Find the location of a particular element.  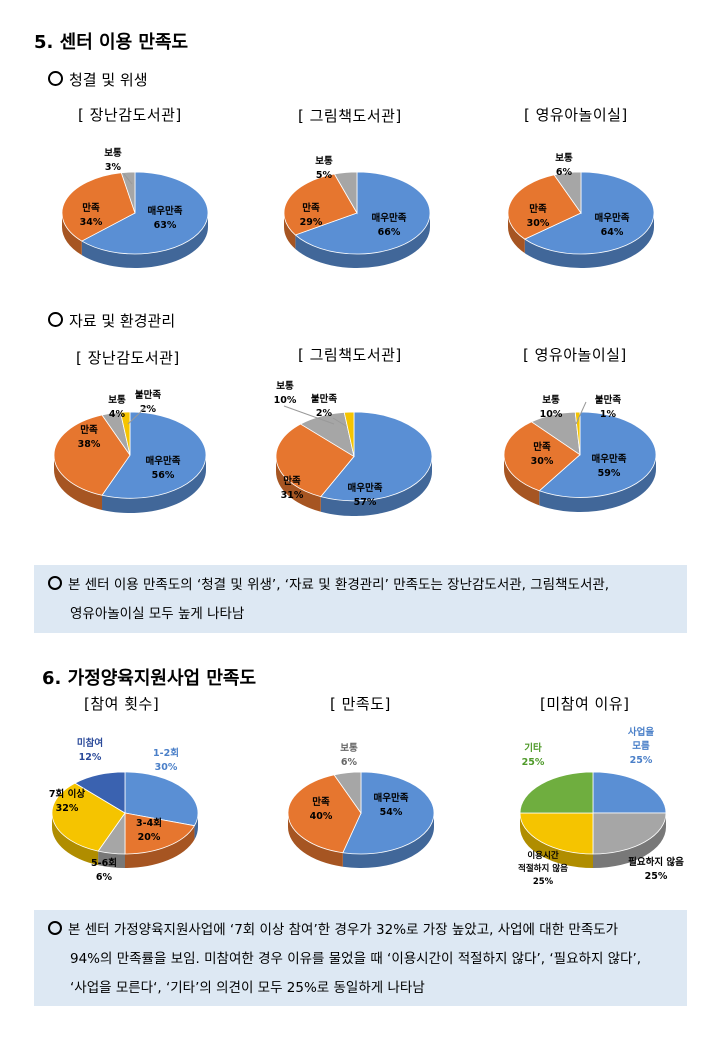

data-label: 필요하지 않음 25% is located at coordinates (656, 869).